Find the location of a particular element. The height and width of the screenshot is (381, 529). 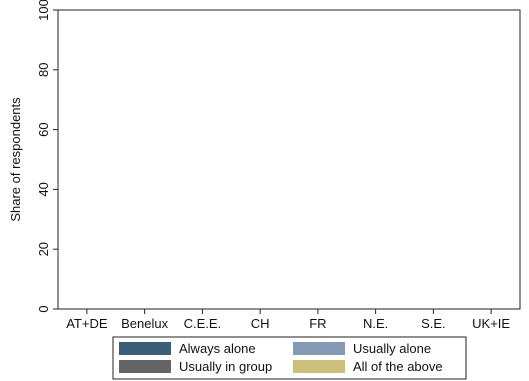

y-axis-title: Share of respondents is located at coordinates (15, 159).